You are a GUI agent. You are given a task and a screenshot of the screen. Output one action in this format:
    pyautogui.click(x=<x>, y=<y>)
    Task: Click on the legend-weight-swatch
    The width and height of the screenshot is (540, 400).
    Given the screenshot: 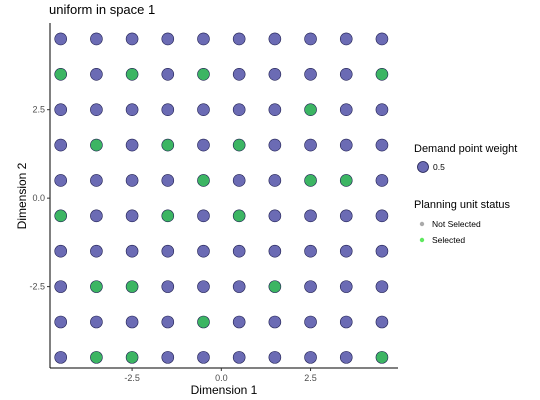 What is the action you would take?
    pyautogui.click(x=423, y=167)
    